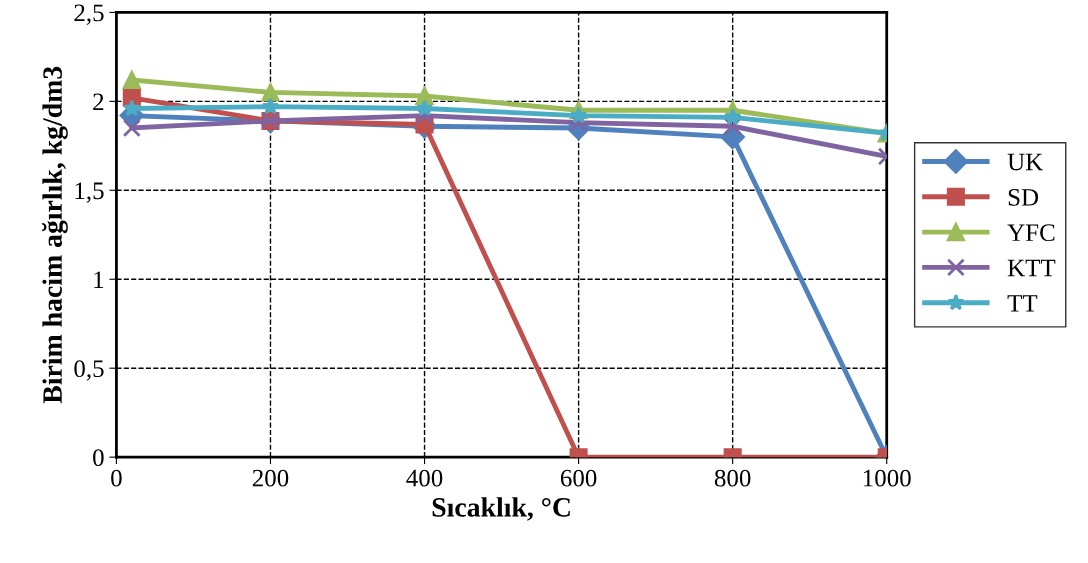 The width and height of the screenshot is (1088, 563). What do you see at coordinates (116, 478) in the screenshot?
I see `x-tick-label: 0` at bounding box center [116, 478].